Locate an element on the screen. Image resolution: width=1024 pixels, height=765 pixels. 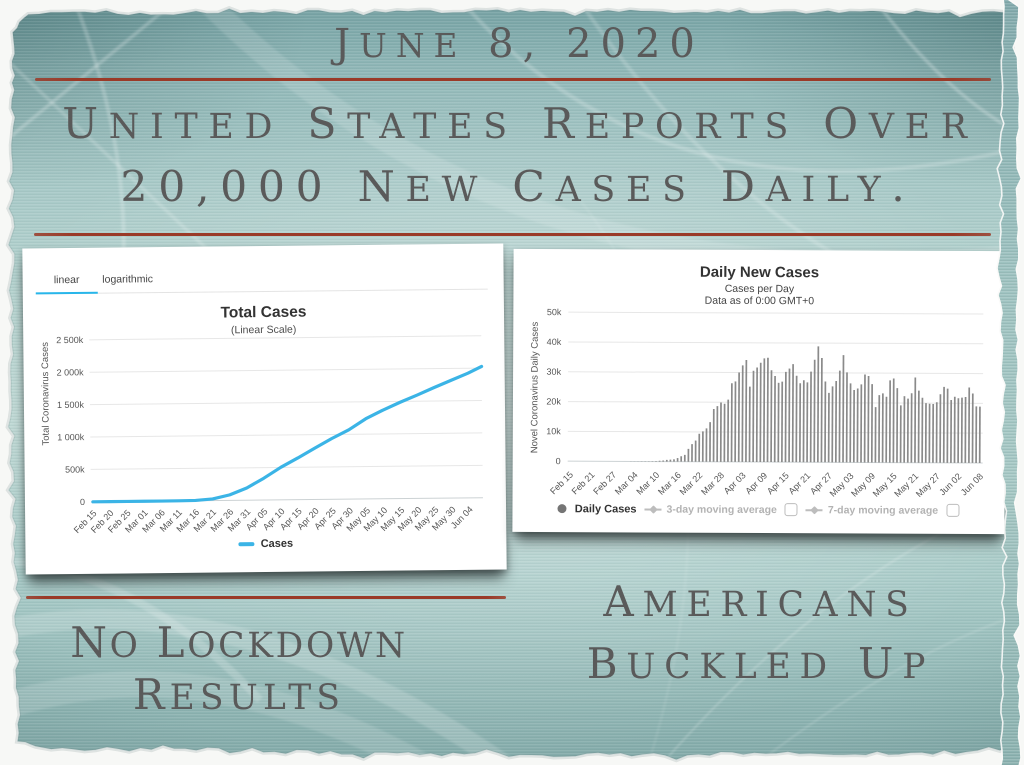
svg-text: 50k is located at coordinates (554, 312).